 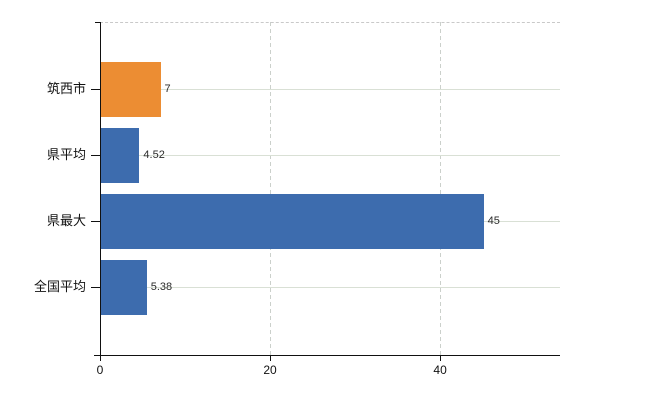 What do you see at coordinates (100, 370) in the screenshot?
I see `x-axis-tick-label: 0` at bounding box center [100, 370].